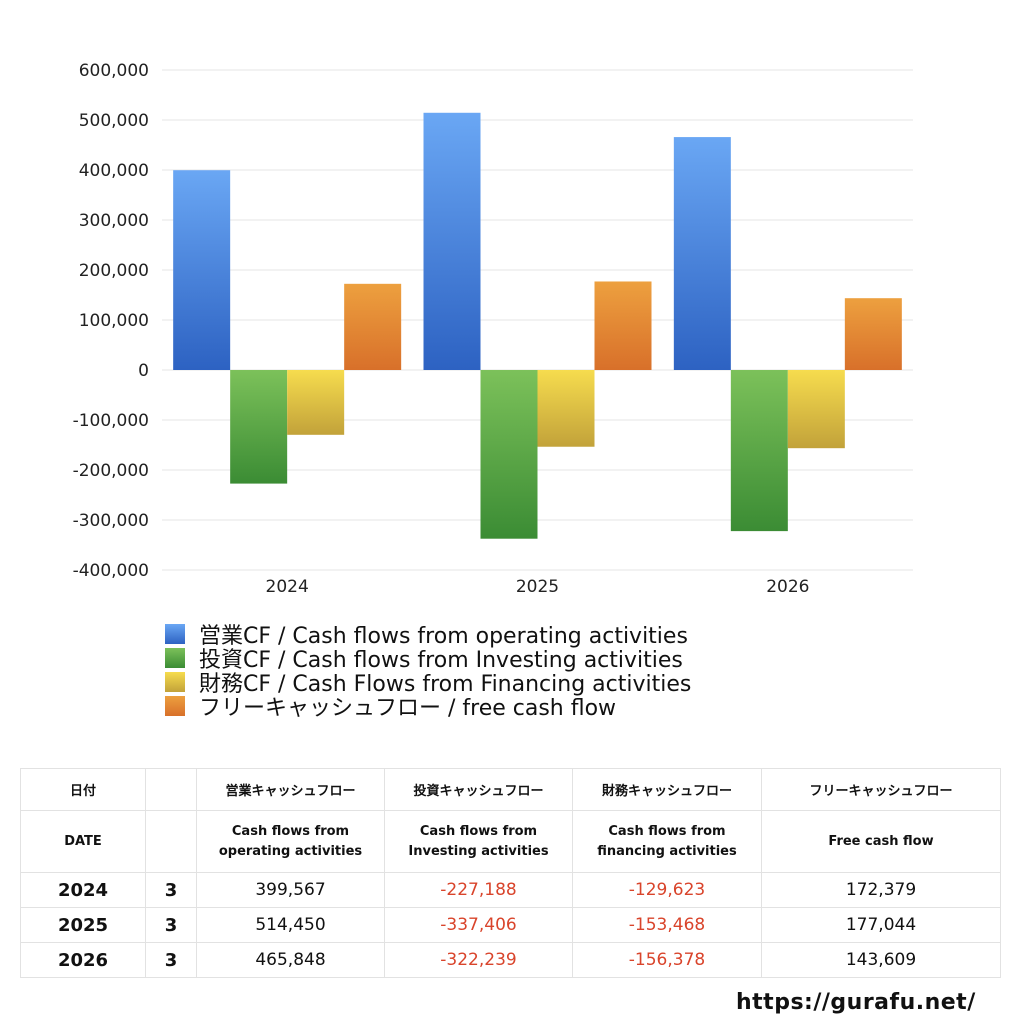 The width and height of the screenshot is (1024, 1024). I want to click on row-free: 143,609, so click(881, 960).